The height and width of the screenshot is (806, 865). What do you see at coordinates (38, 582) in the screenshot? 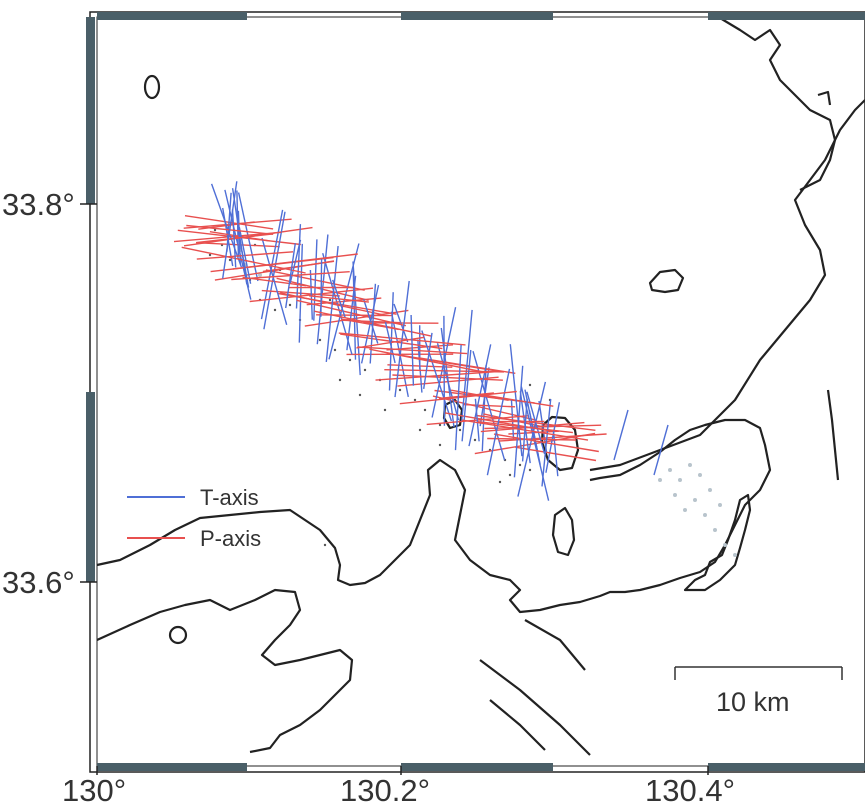
I see `lat-label-33.6: 33.6°` at bounding box center [38, 582].